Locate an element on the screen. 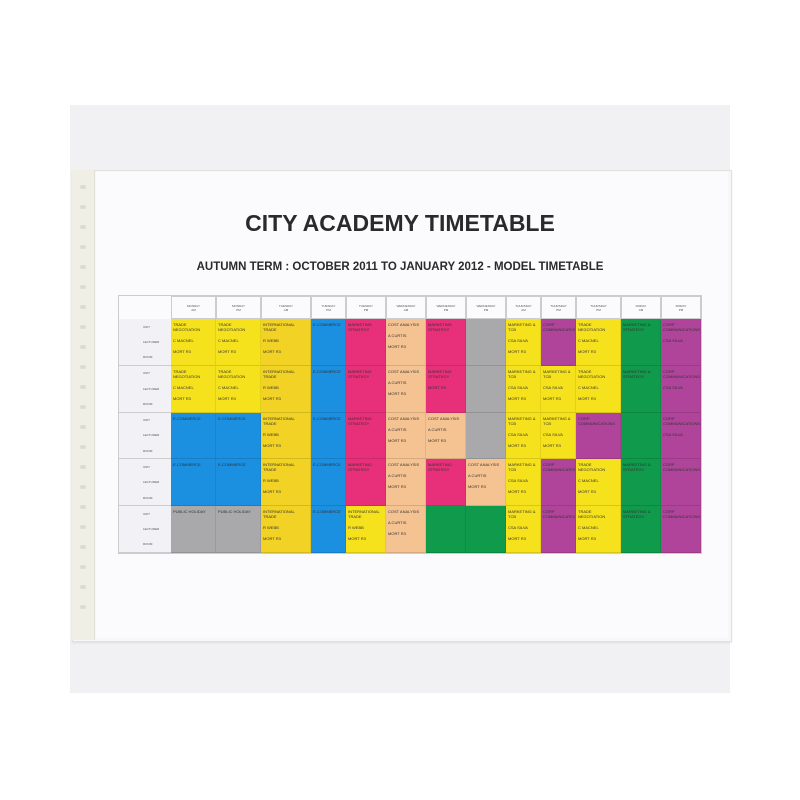  column-header: THURSDAY AM is located at coordinates (523, 307).